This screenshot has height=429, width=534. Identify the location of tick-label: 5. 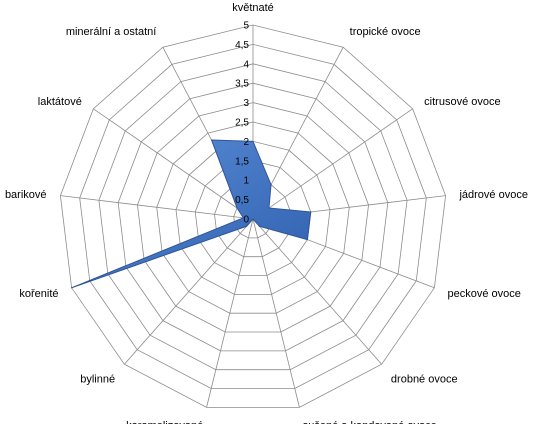
(246, 26).